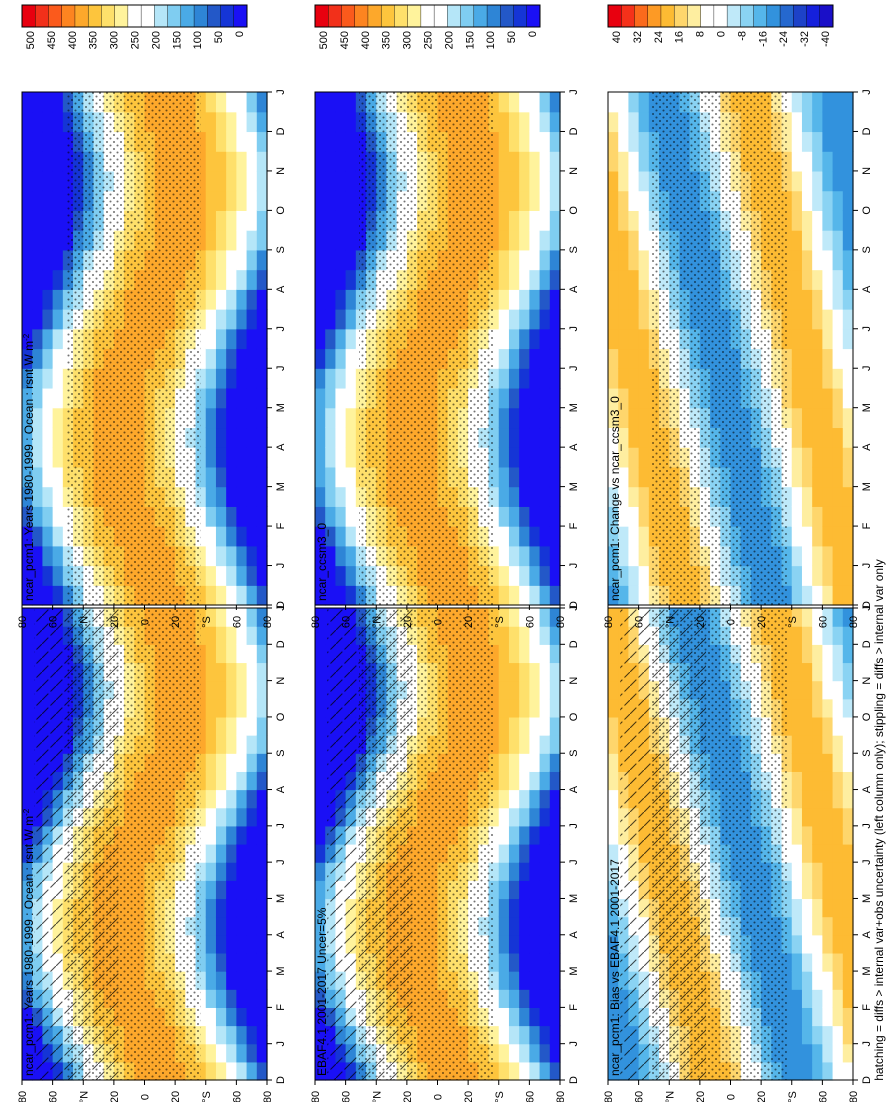 The width and height of the screenshot is (895, 1102). I want to click on lat-label: 20, so click(469, 622).